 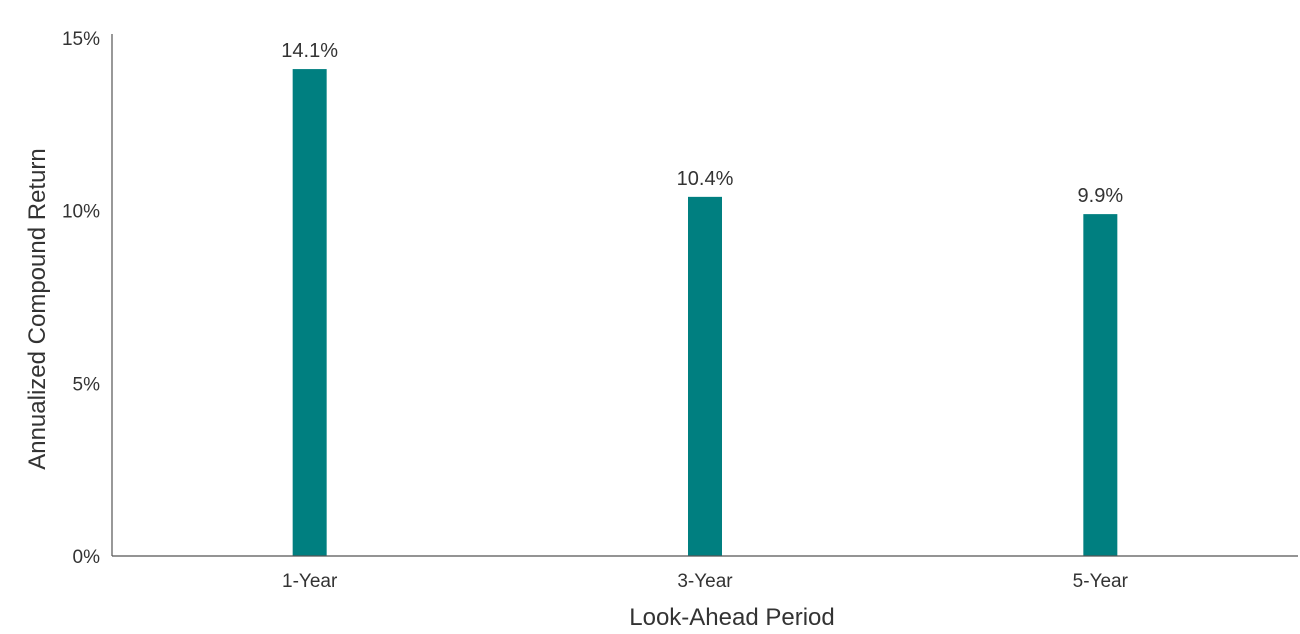 What do you see at coordinates (87, 384) in the screenshot?
I see `y-tick-label: 5%` at bounding box center [87, 384].